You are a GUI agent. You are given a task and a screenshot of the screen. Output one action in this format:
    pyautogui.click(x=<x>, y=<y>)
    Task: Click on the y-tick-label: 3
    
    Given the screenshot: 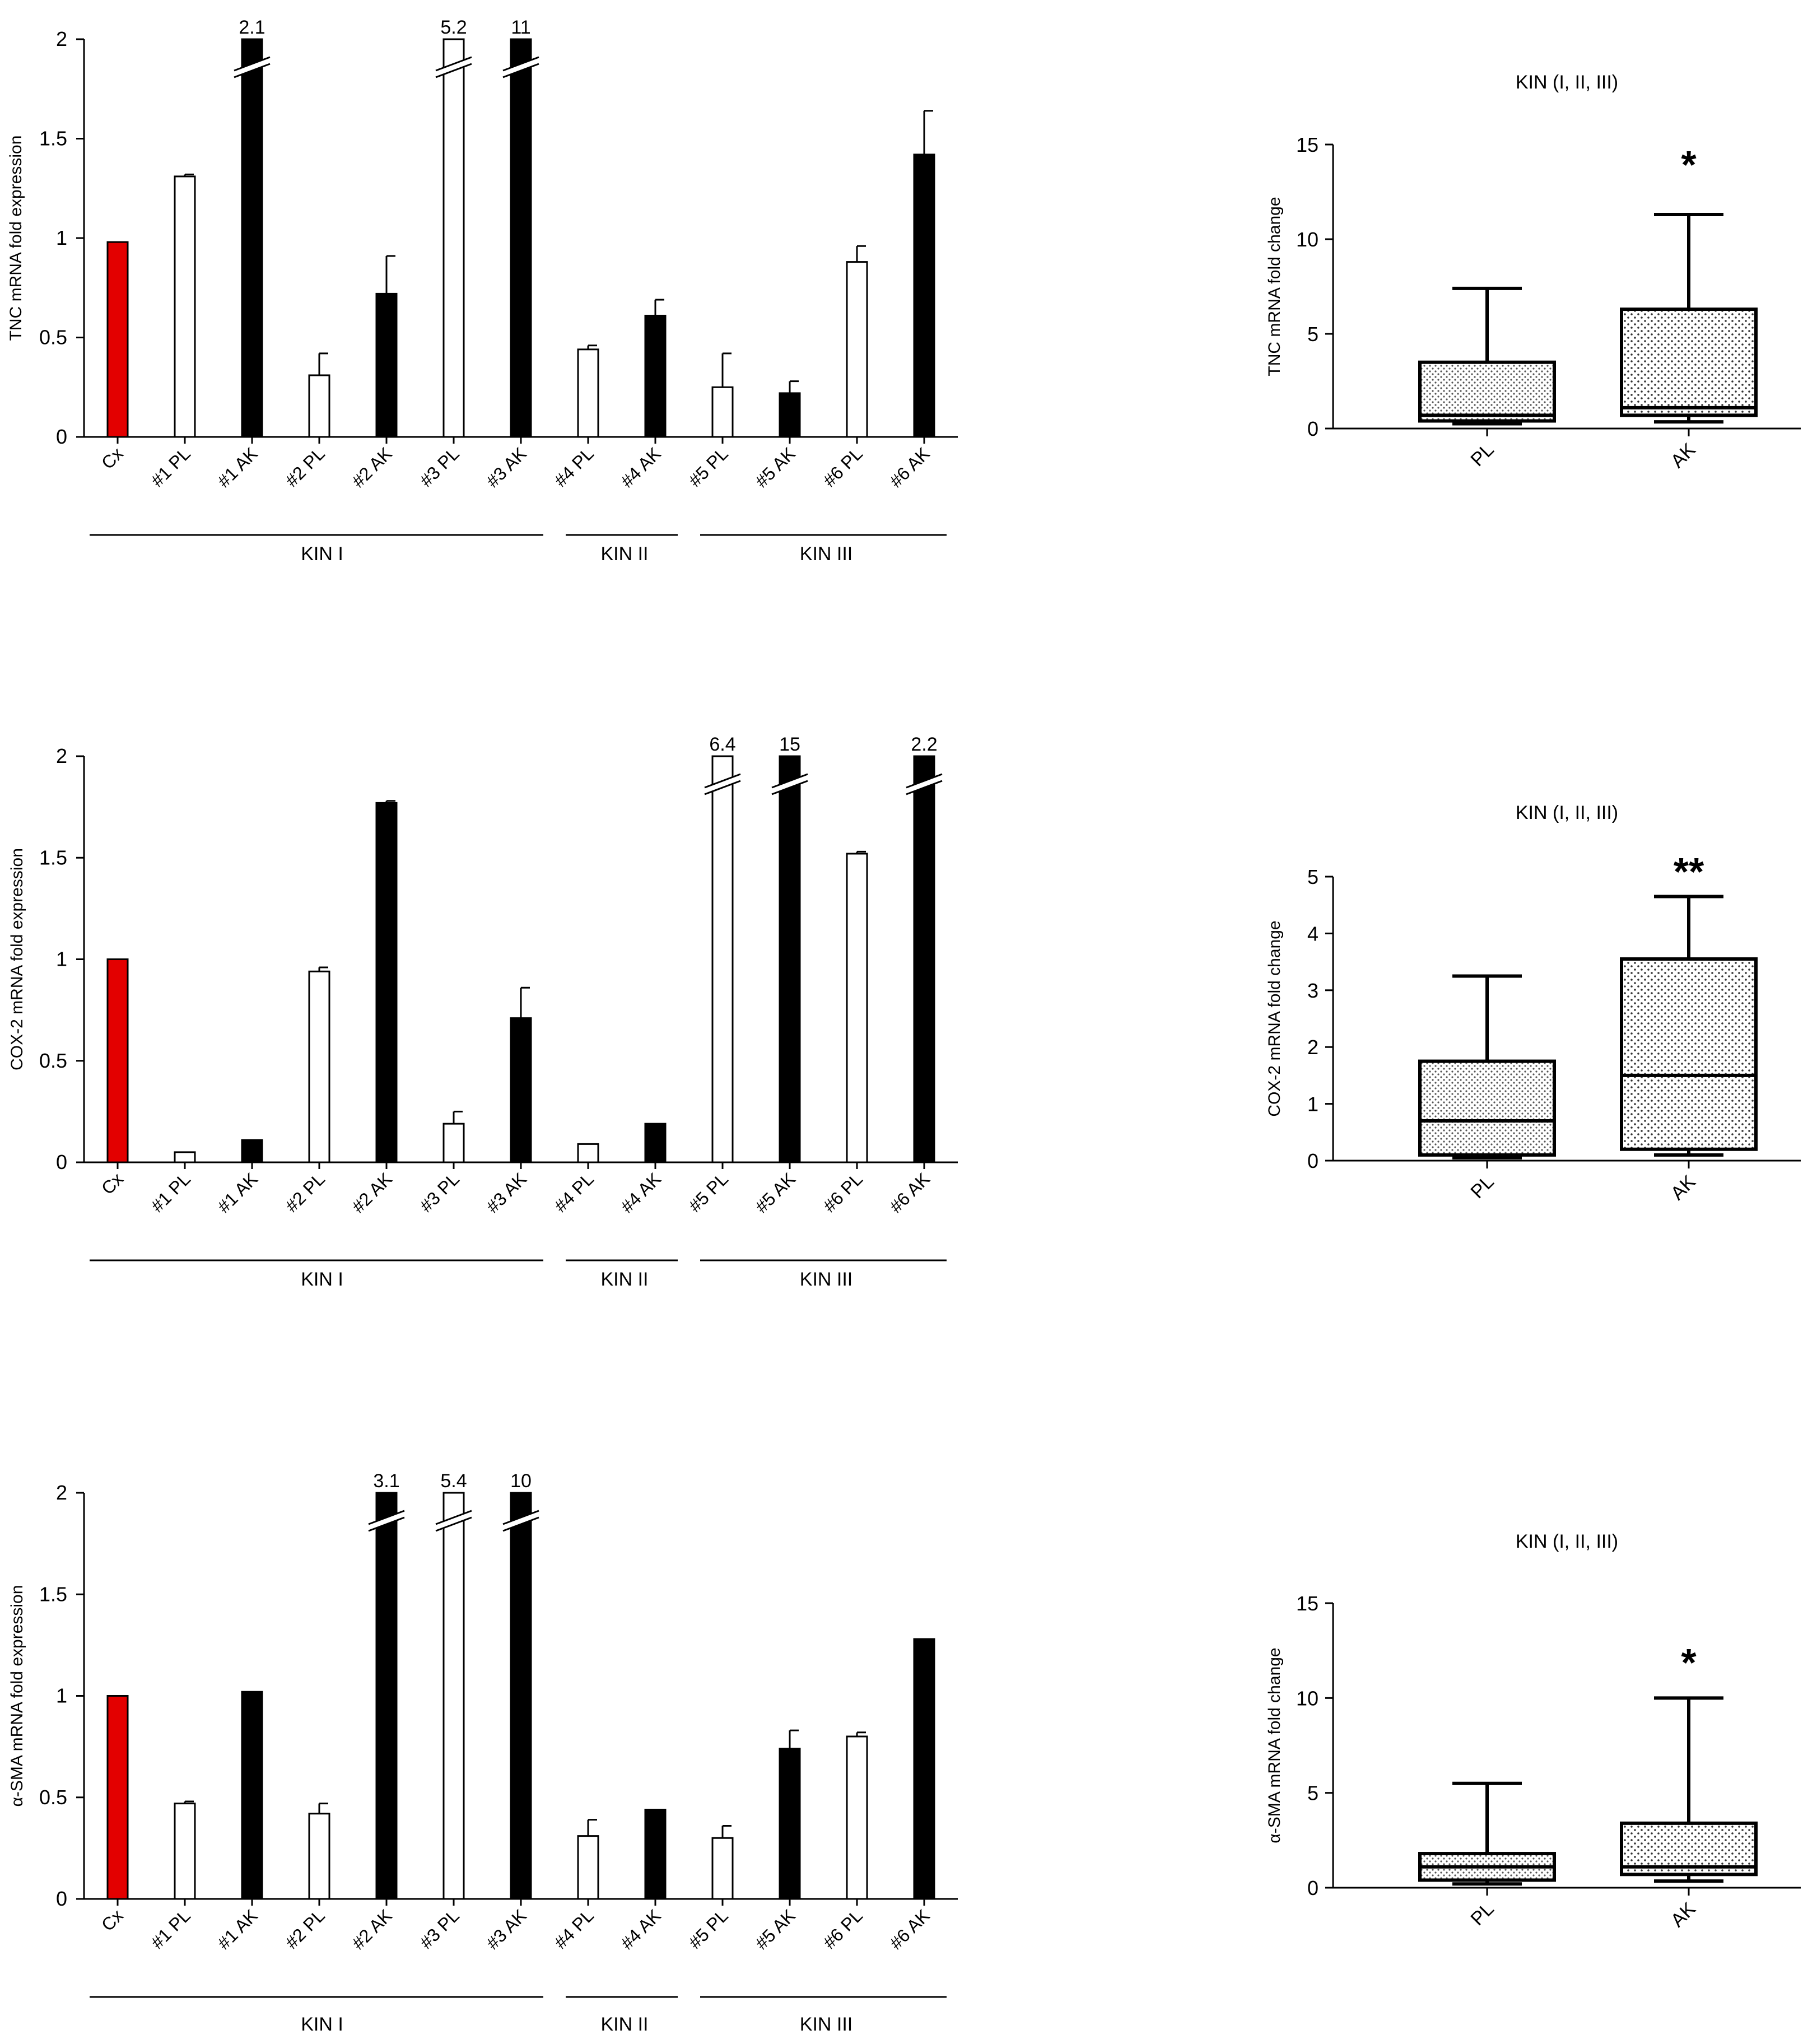 What is the action you would take?
    pyautogui.click(x=1313, y=990)
    